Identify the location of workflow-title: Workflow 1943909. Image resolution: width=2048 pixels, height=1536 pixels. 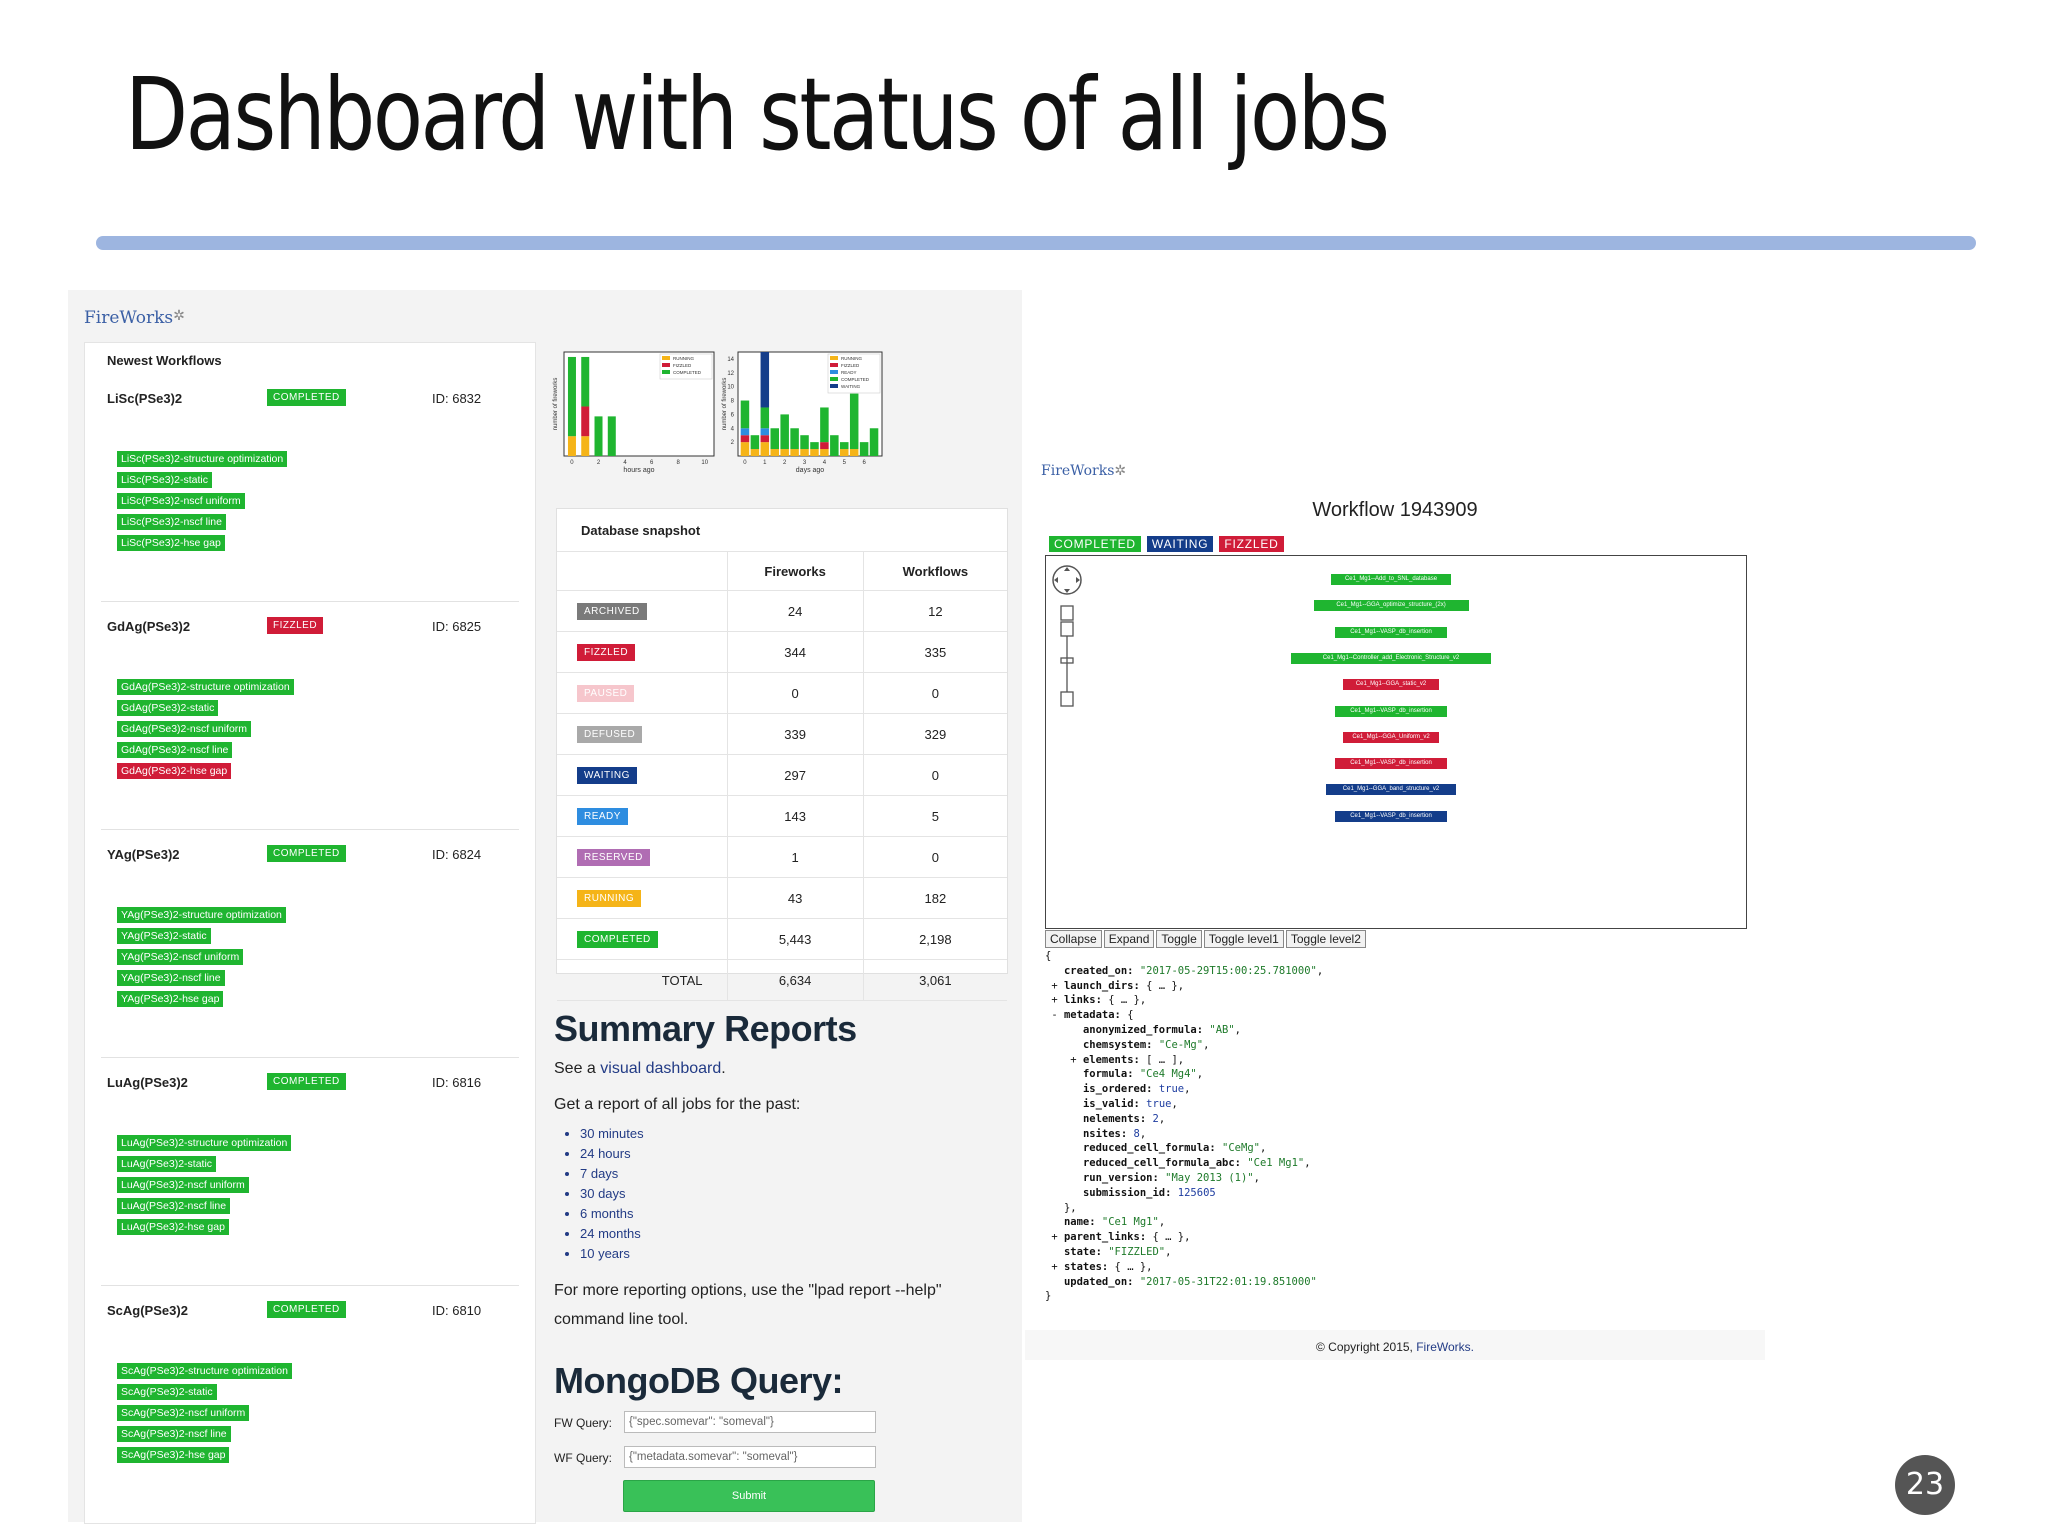
(1395, 510).